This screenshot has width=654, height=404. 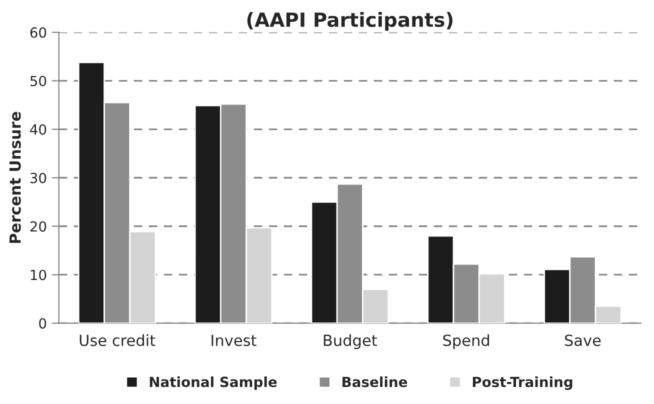 What do you see at coordinates (38, 226) in the screenshot?
I see `y-tick-label: 20` at bounding box center [38, 226].